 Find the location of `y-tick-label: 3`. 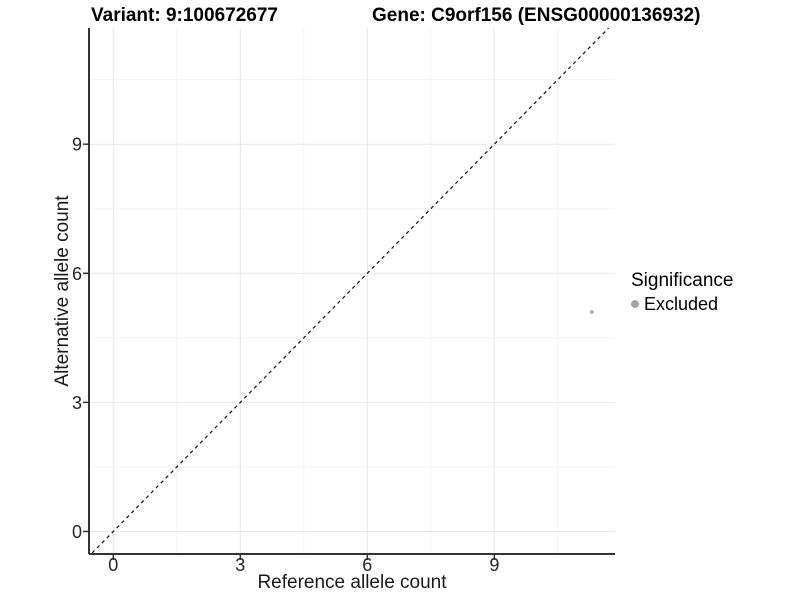

y-tick-label: 3 is located at coordinates (77, 403).